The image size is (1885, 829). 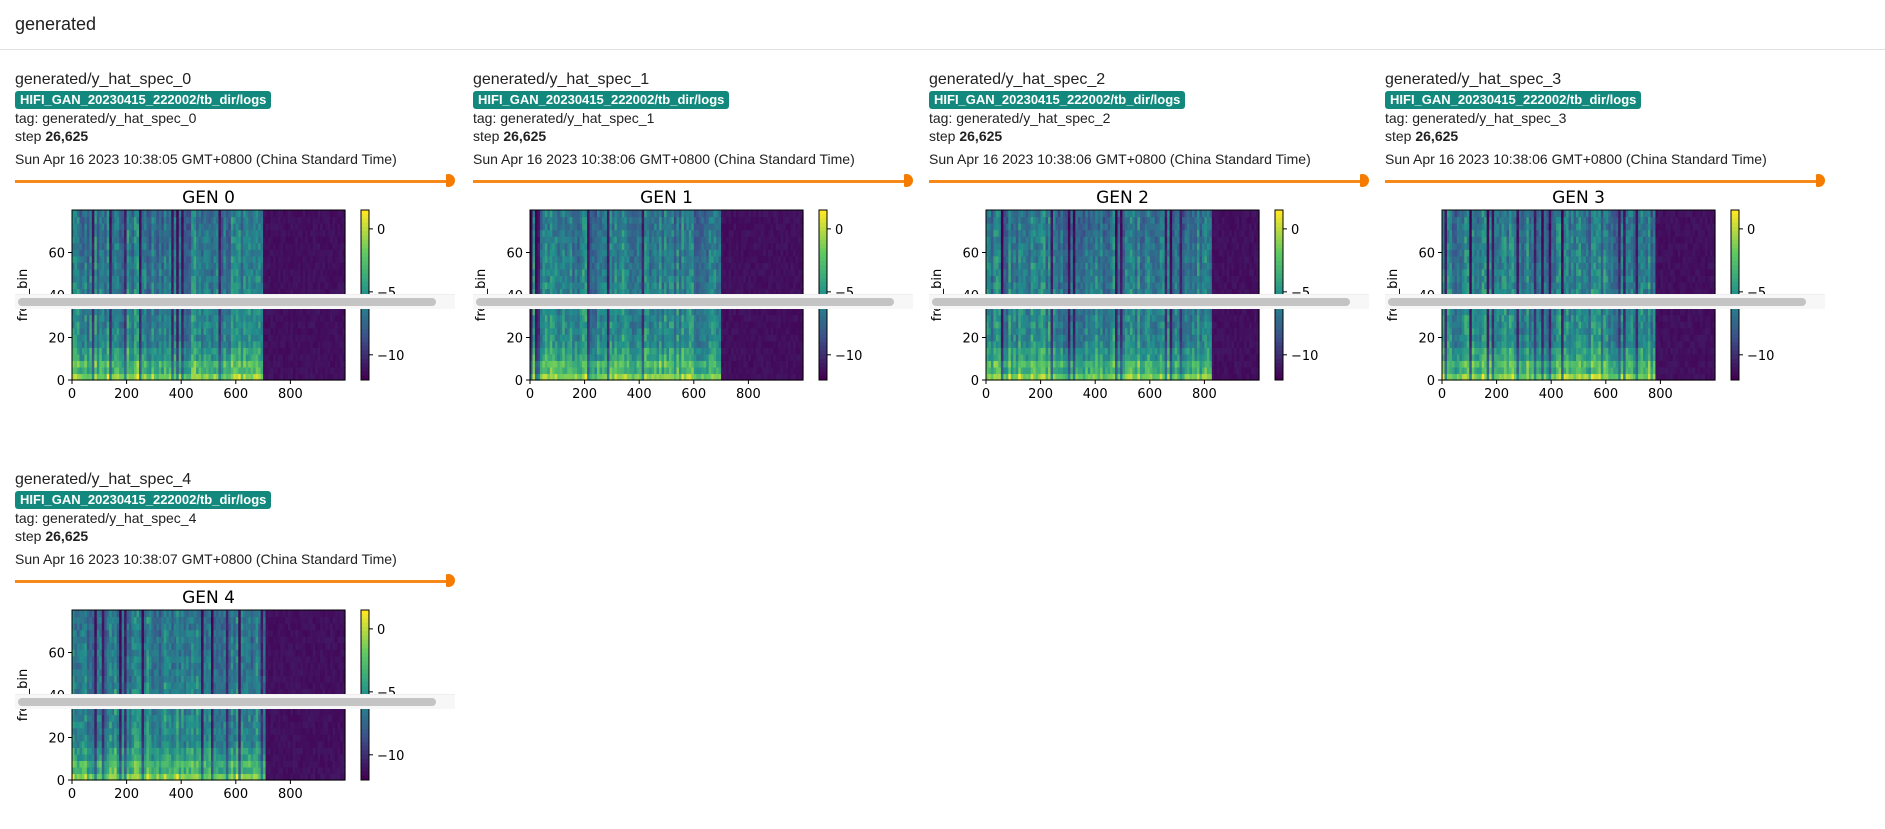 What do you see at coordinates (577, 118) in the screenshot?
I see `tag-value: generated/y_hat_spec_1` at bounding box center [577, 118].